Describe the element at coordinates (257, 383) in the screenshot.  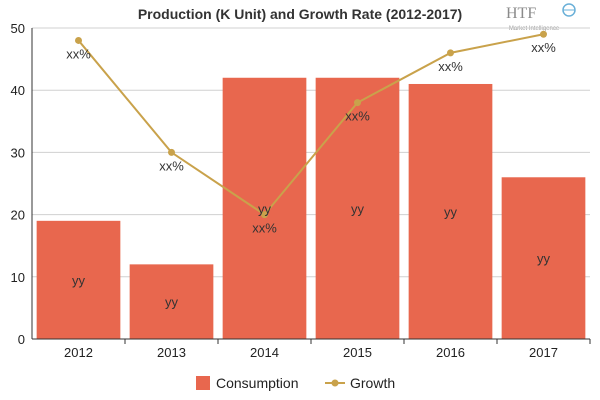
I see `legend-label-consumption: Consumption` at that location.